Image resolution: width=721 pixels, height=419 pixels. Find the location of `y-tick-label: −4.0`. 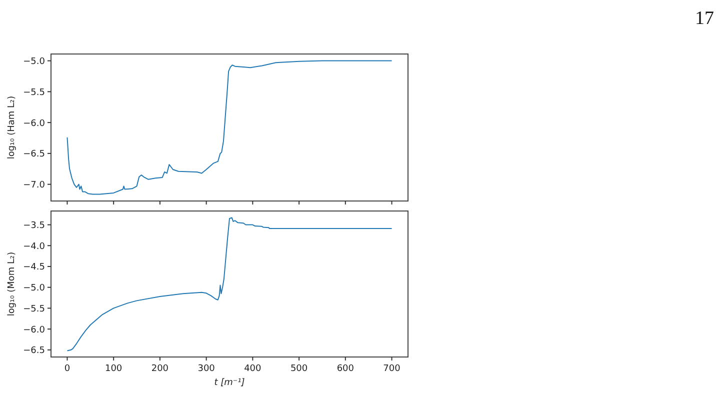

y-tick-label: −4.0 is located at coordinates (34, 247).